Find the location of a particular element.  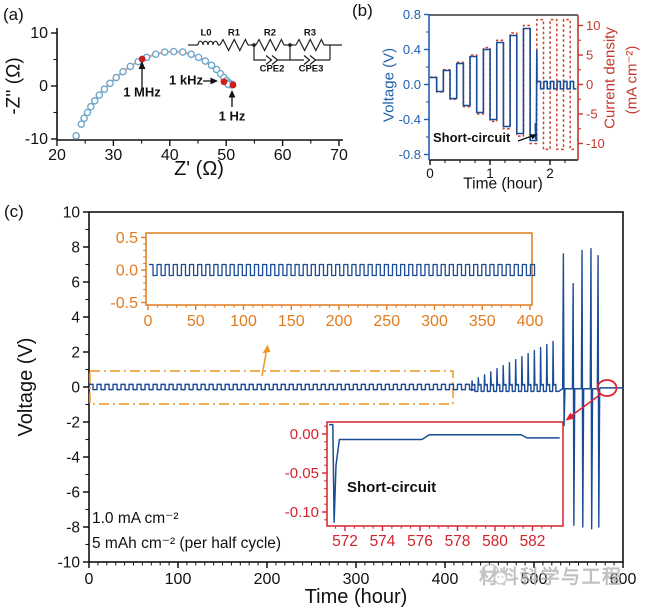

b-voltage-tick-label: 0.0 is located at coordinates (412, 84).